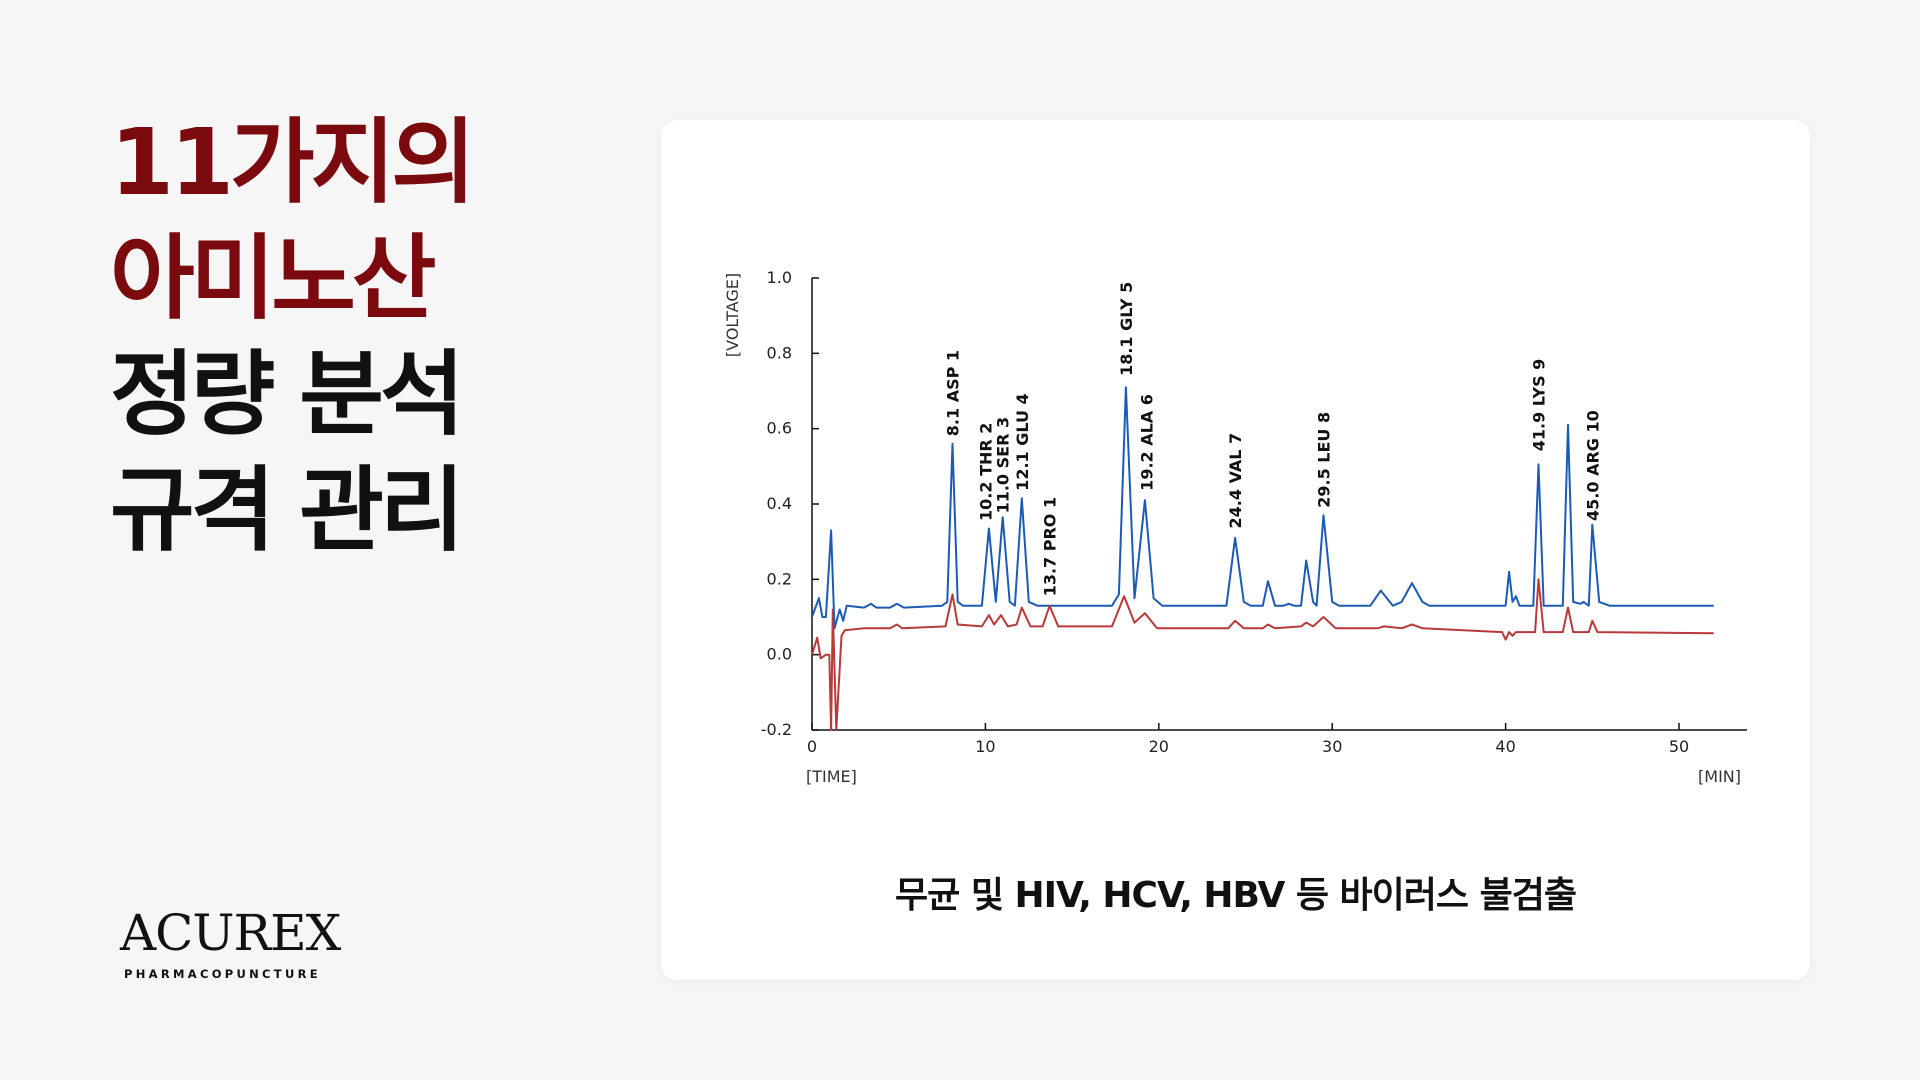  What do you see at coordinates (812, 746) in the screenshot?
I see `x-tick-label: 0` at bounding box center [812, 746].